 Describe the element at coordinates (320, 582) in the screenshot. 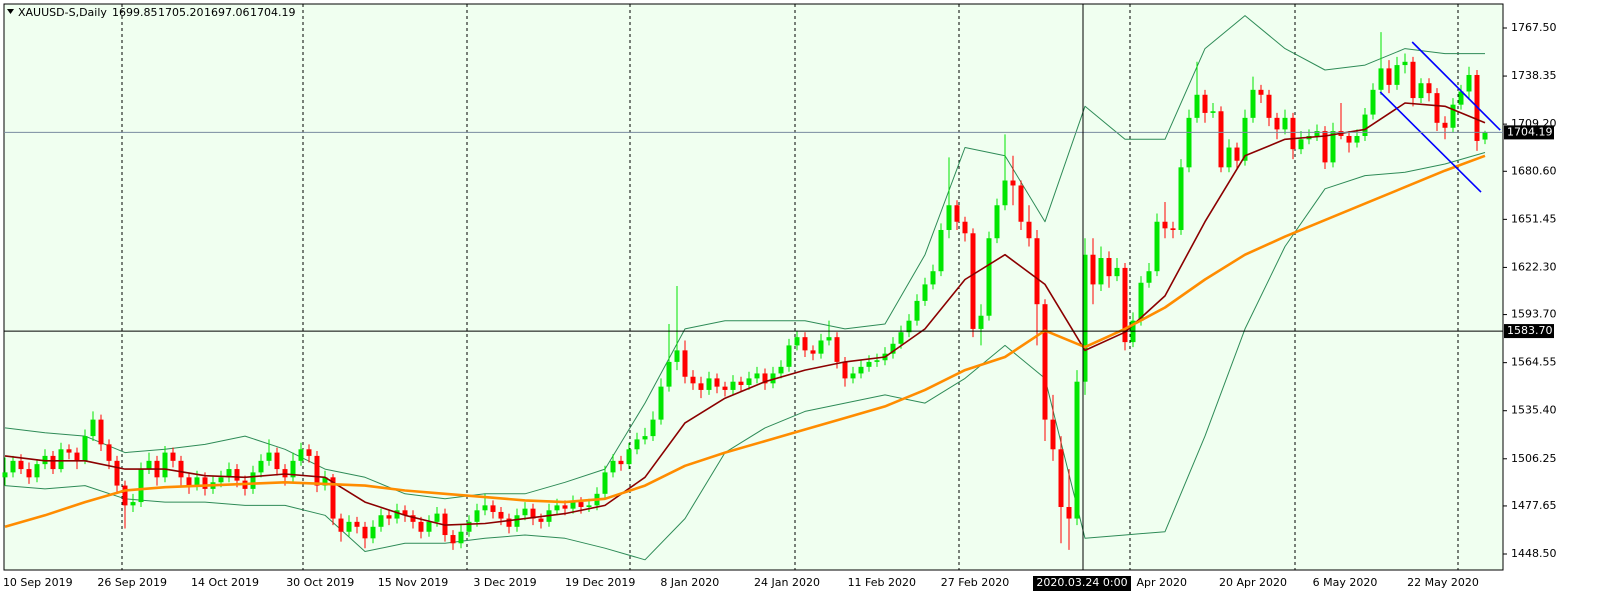

I see `x-tick-label: 30 Oct 2019` at that location.